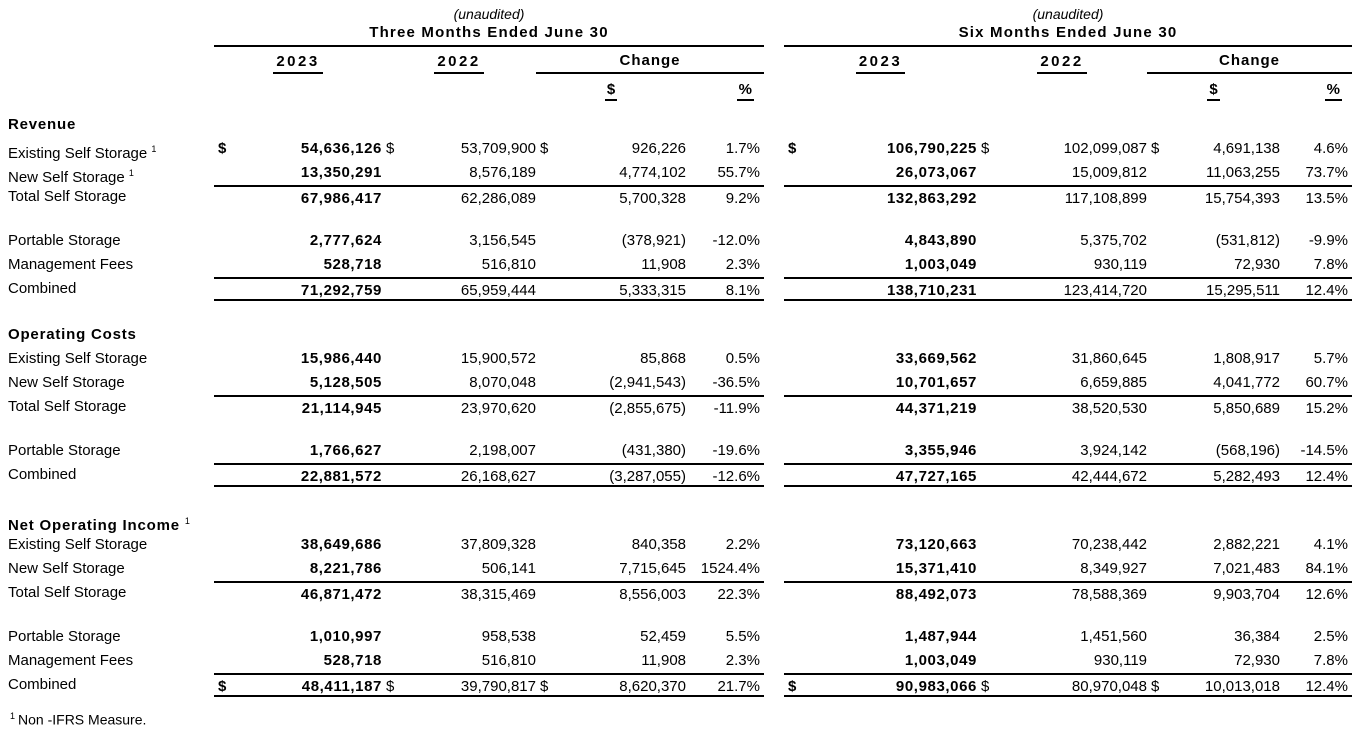 This screenshot has height=744, width=1352. What do you see at coordinates (298, 63) in the screenshot?
I see `t3-2023-header: 2023` at bounding box center [298, 63].